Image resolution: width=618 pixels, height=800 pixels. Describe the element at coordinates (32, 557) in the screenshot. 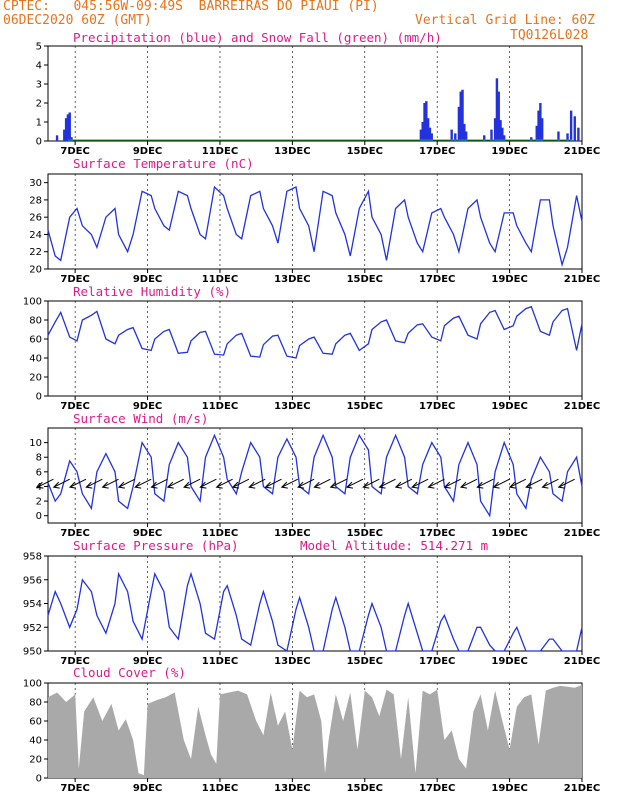

I see `y-tick-label: 958` at that location.